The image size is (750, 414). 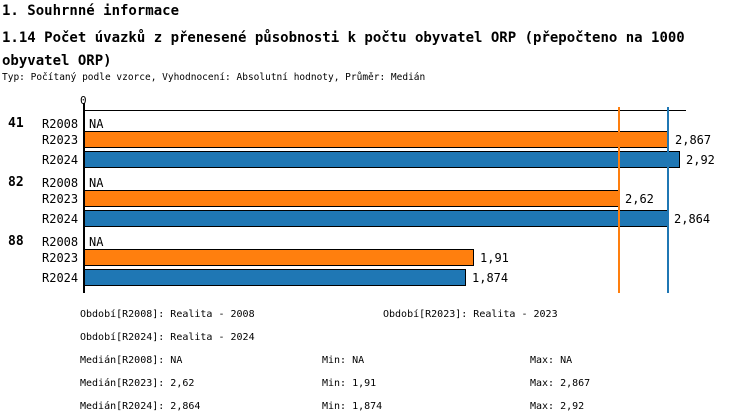 What do you see at coordinates (494, 258) in the screenshot?
I see `bar-value-label: 1,91` at bounding box center [494, 258].